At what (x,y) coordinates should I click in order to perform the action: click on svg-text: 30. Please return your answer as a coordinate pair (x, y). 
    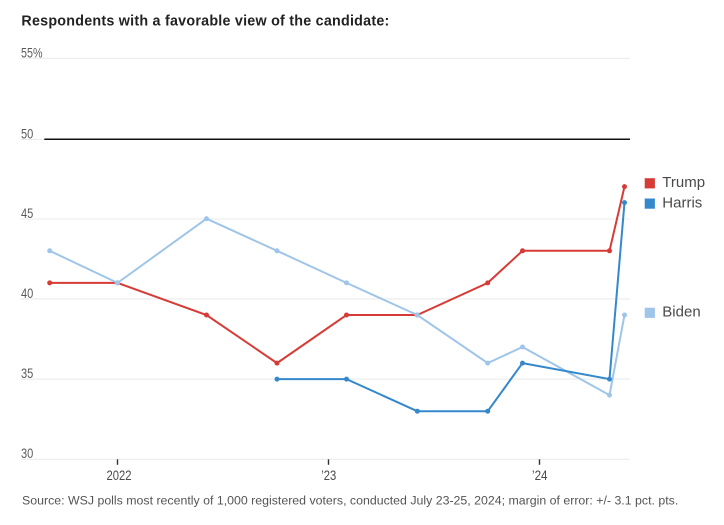
    Looking at the image, I should click on (27, 453).